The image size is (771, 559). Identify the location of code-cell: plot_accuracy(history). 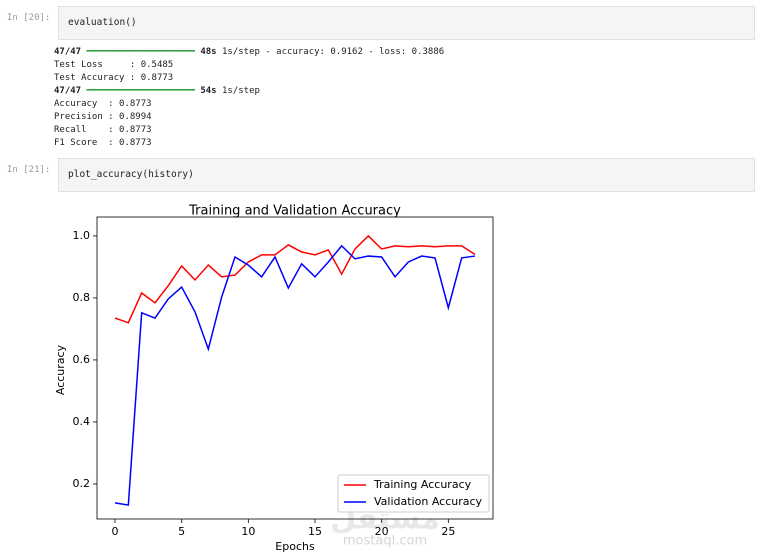
(406, 175).